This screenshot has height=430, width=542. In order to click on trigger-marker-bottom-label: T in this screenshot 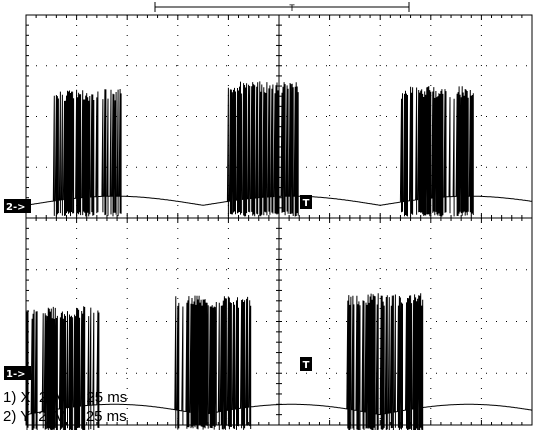, I will do `click(306, 365)`.